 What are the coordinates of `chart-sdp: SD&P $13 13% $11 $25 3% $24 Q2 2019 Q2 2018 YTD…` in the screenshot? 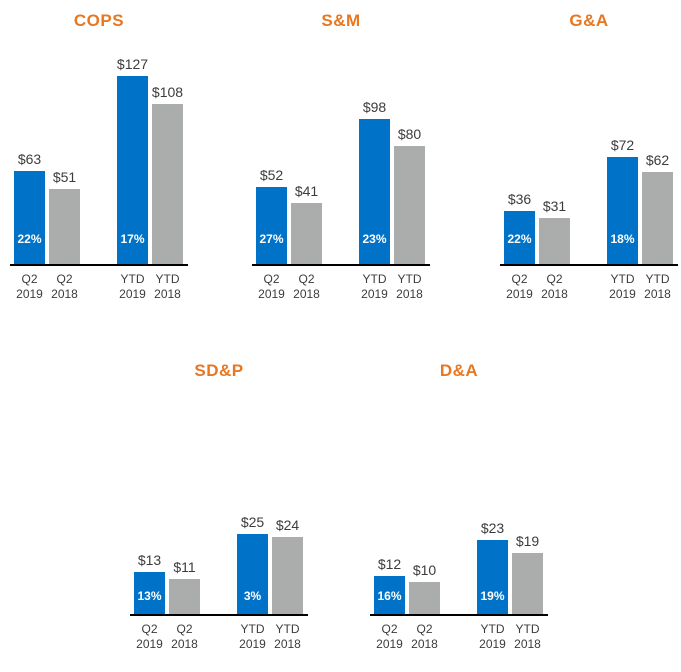 It's located at (219, 509).